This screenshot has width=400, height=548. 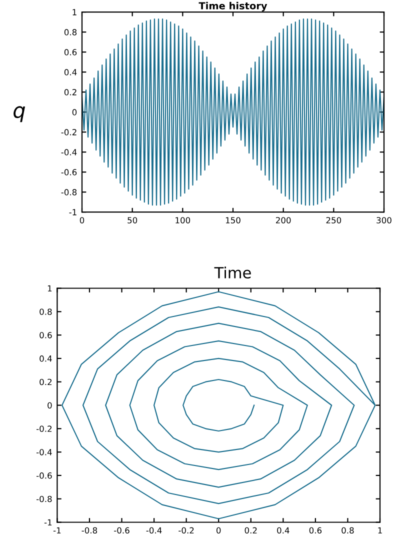 I want to click on x-tick-label: -1, so click(x=57, y=530).